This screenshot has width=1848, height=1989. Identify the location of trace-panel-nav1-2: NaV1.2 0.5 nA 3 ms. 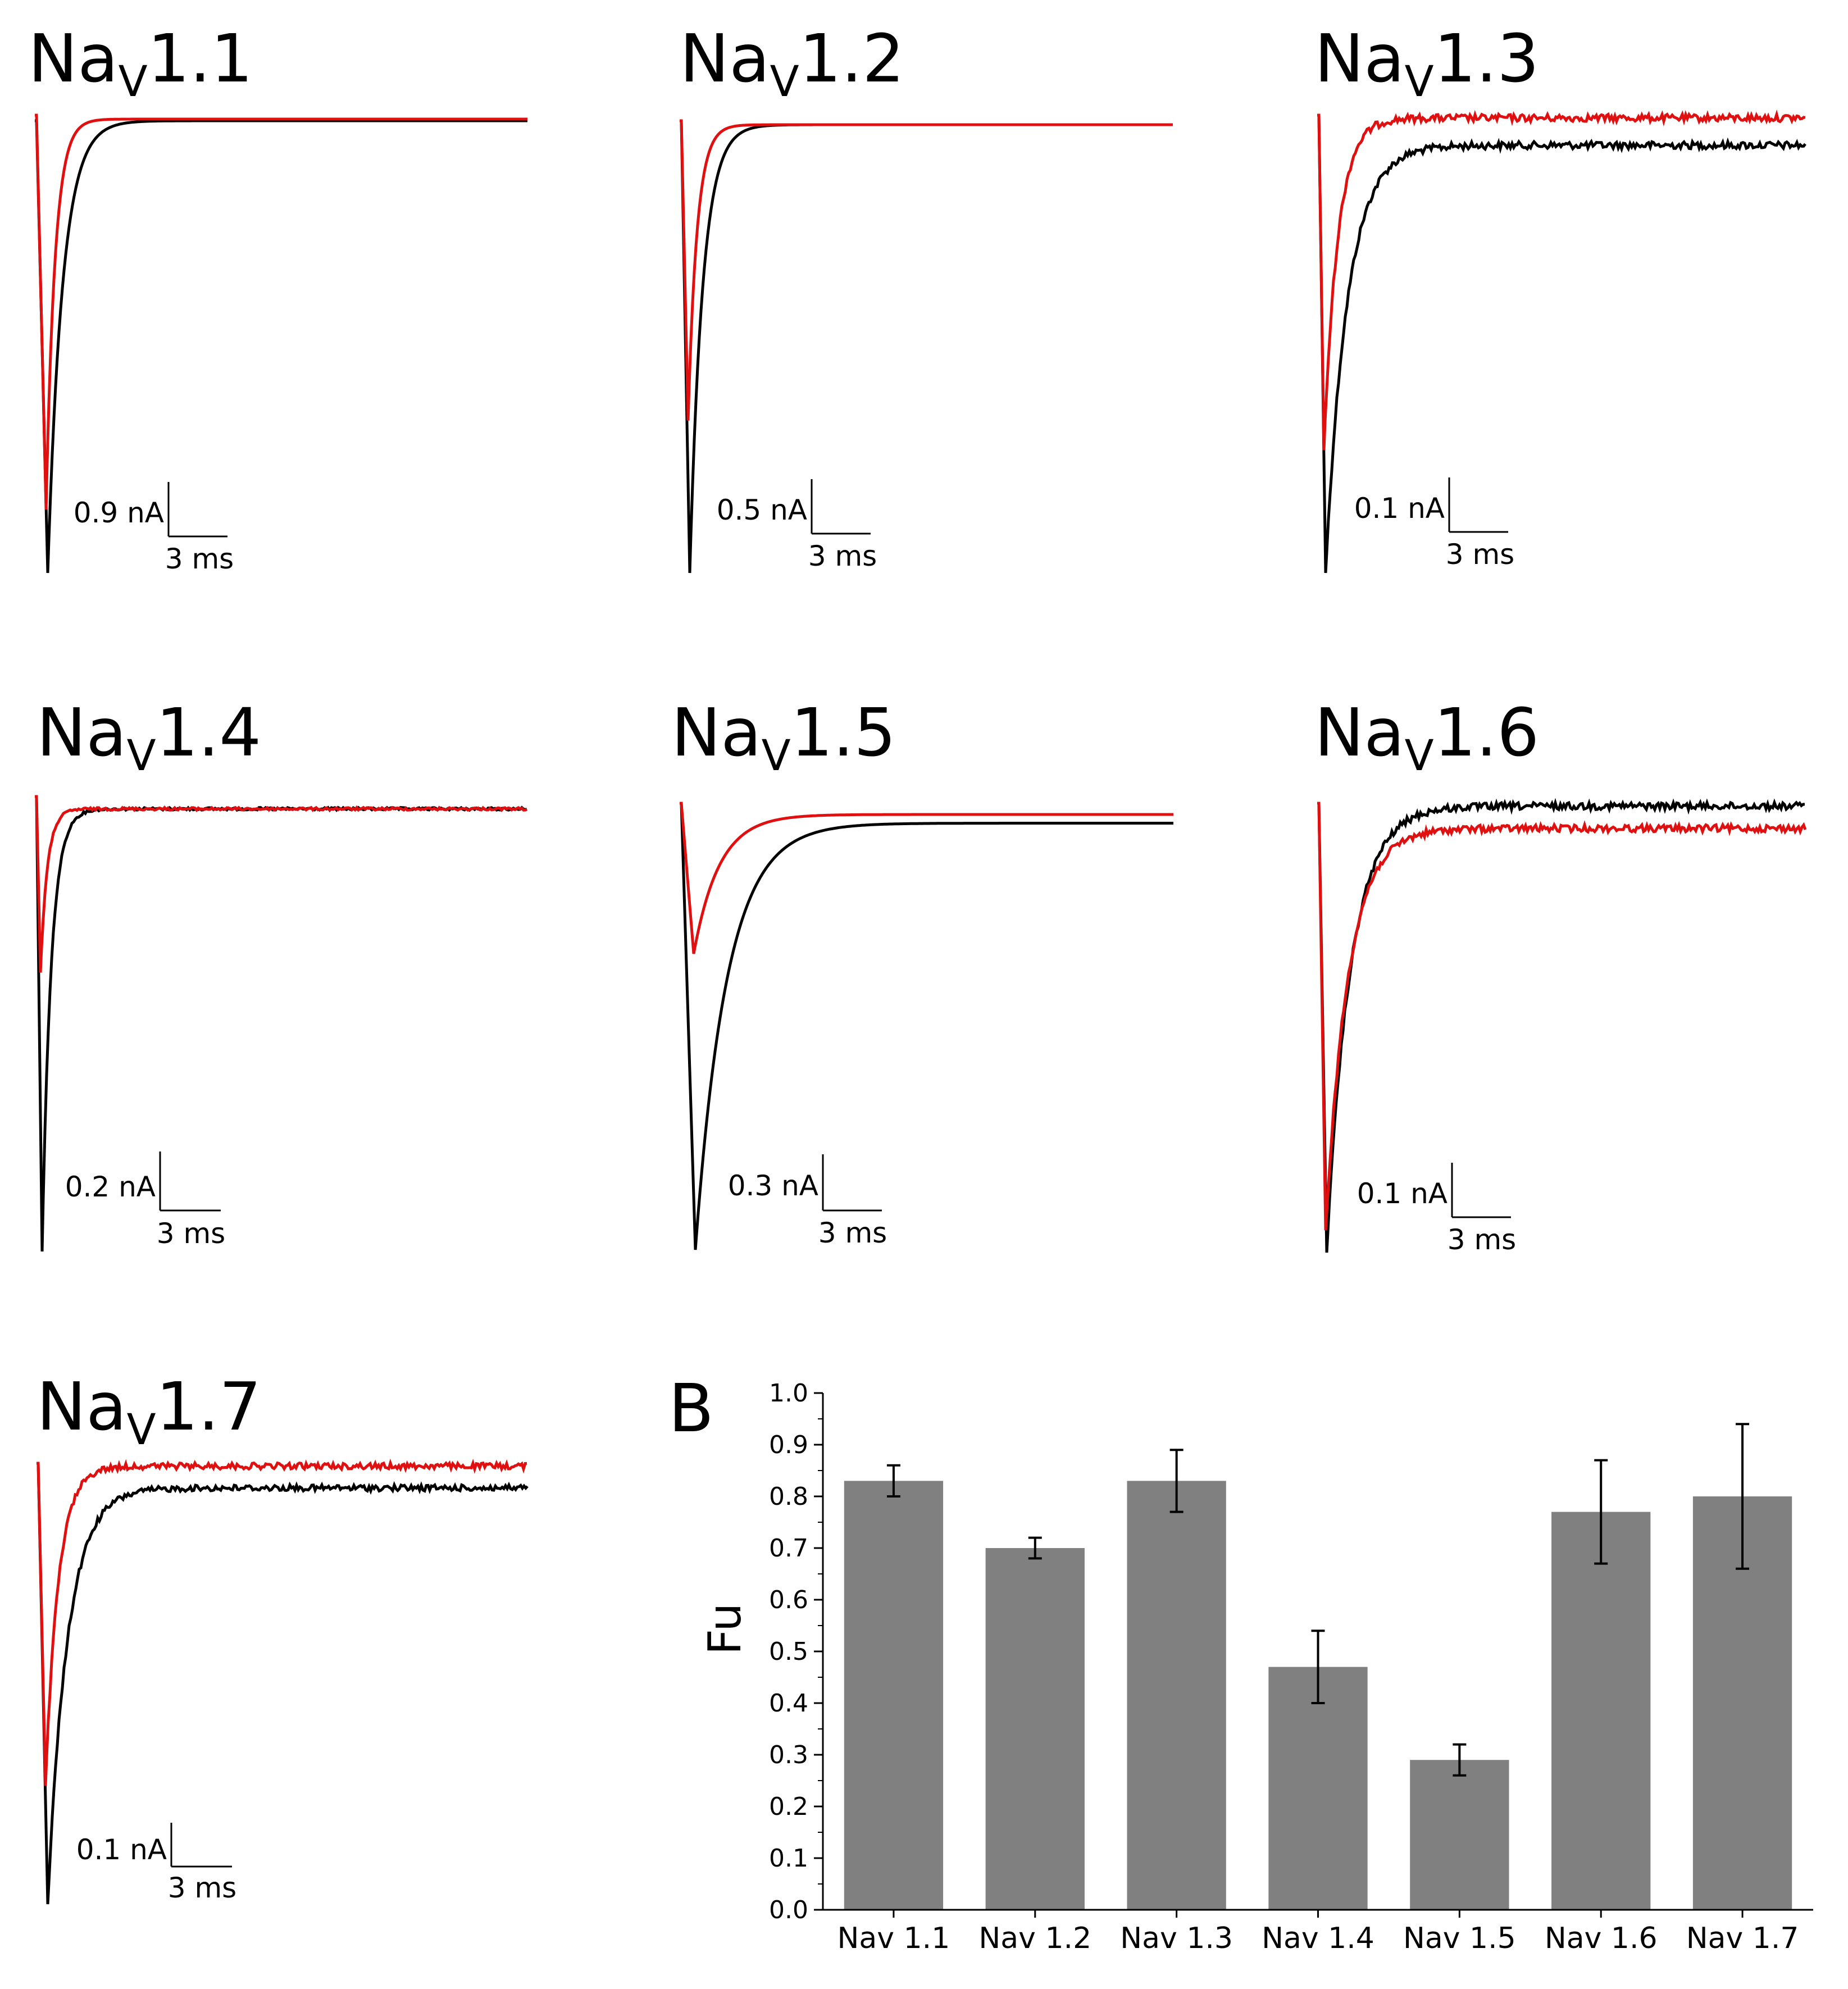
(926, 297).